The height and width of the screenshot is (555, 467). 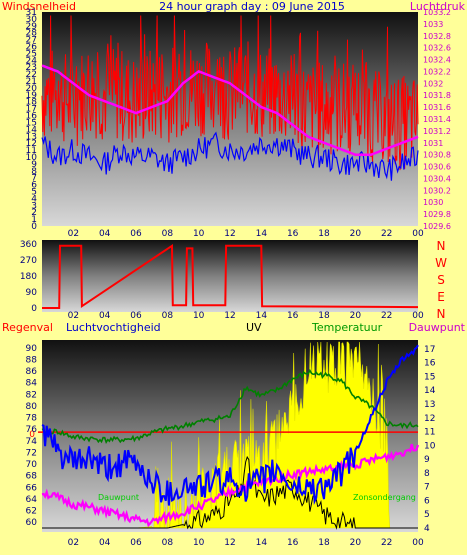 What do you see at coordinates (427, 488) in the screenshot?
I see `temperature-y-tick: 7` at bounding box center [427, 488].